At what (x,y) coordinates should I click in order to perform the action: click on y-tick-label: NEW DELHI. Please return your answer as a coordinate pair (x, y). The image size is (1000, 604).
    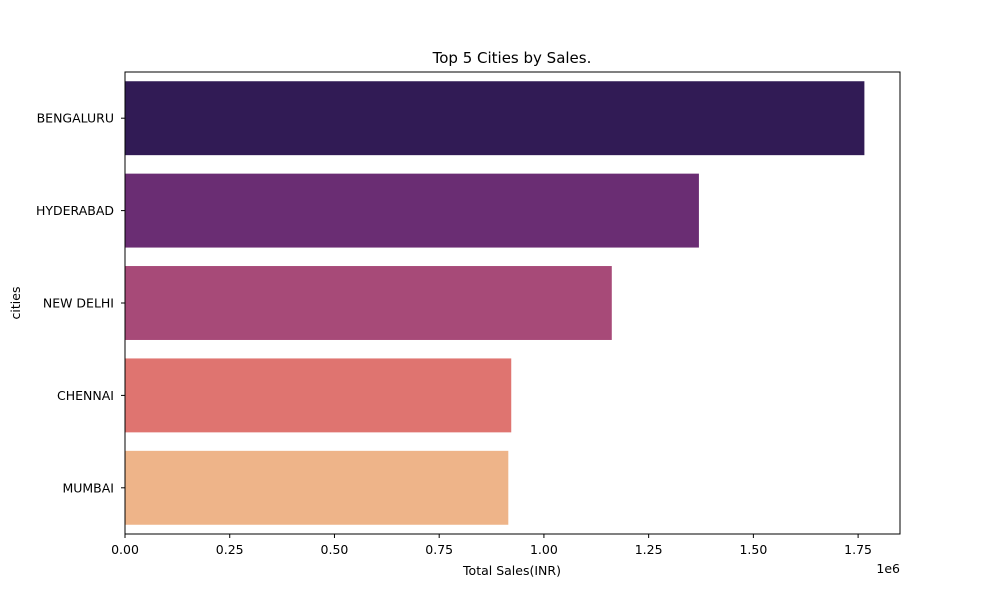
    Looking at the image, I should click on (78, 303).